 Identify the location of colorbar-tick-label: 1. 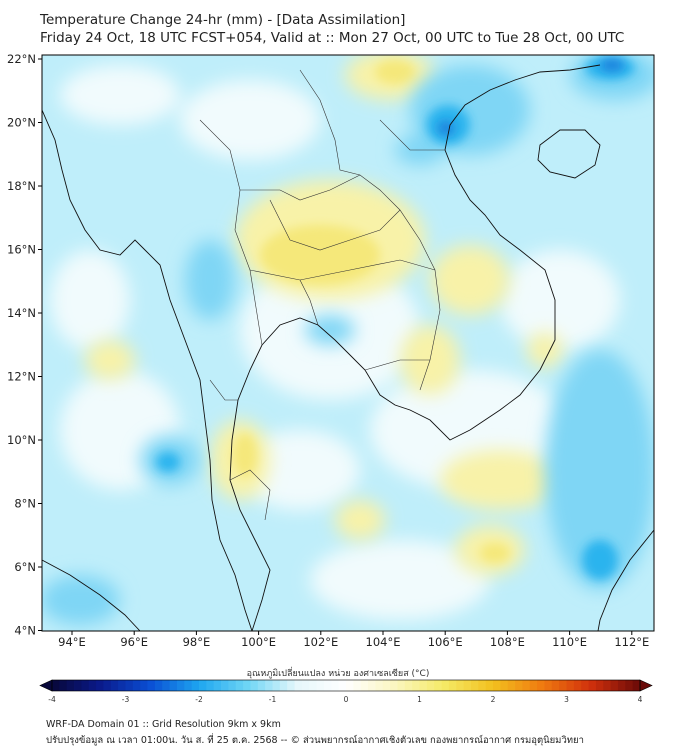
(419, 699).